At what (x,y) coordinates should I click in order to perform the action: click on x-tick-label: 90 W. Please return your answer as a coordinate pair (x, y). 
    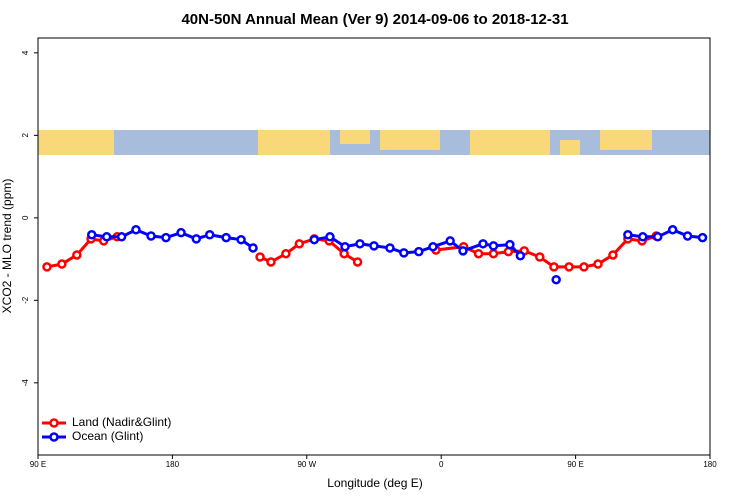
    Looking at the image, I should click on (306, 464).